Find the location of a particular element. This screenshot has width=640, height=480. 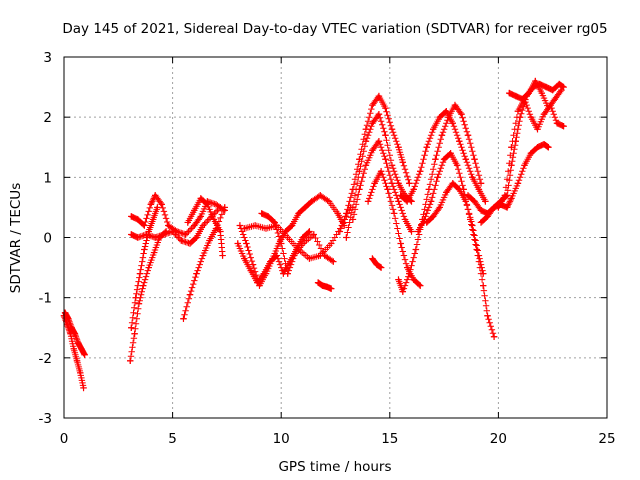

series-track-b is located at coordinates (74, 334).